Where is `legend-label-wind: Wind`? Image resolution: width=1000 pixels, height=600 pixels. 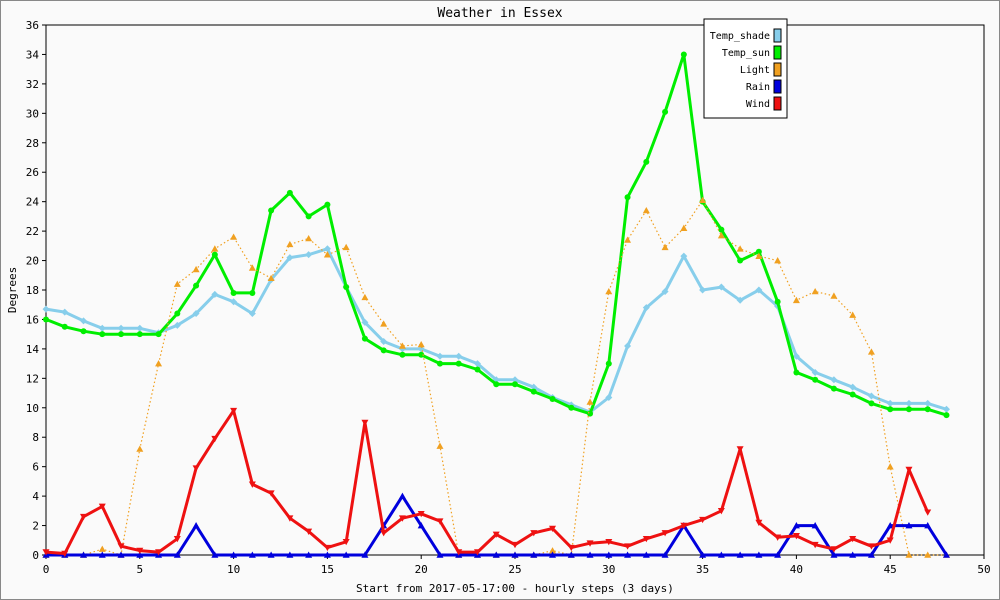
legend-label-wind: Wind is located at coordinates (758, 104).